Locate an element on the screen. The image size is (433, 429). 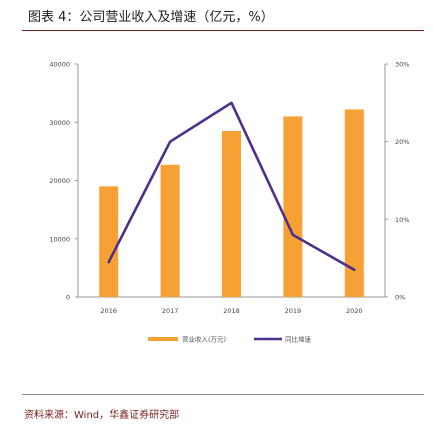
legend-label-growth: 同比增速 is located at coordinates (298, 339).